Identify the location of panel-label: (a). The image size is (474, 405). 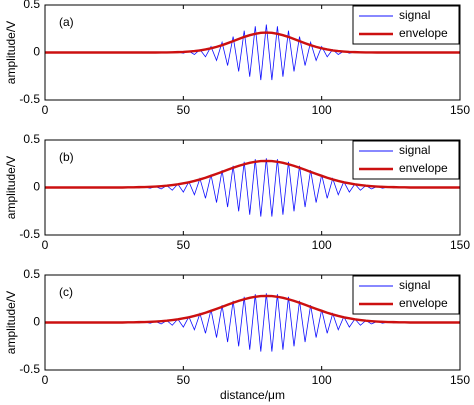
(66, 22).